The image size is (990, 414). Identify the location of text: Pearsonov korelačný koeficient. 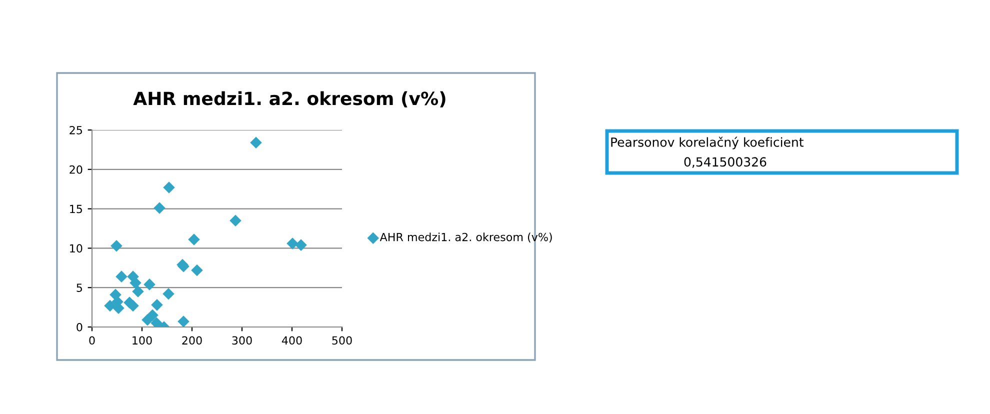
(707, 143).